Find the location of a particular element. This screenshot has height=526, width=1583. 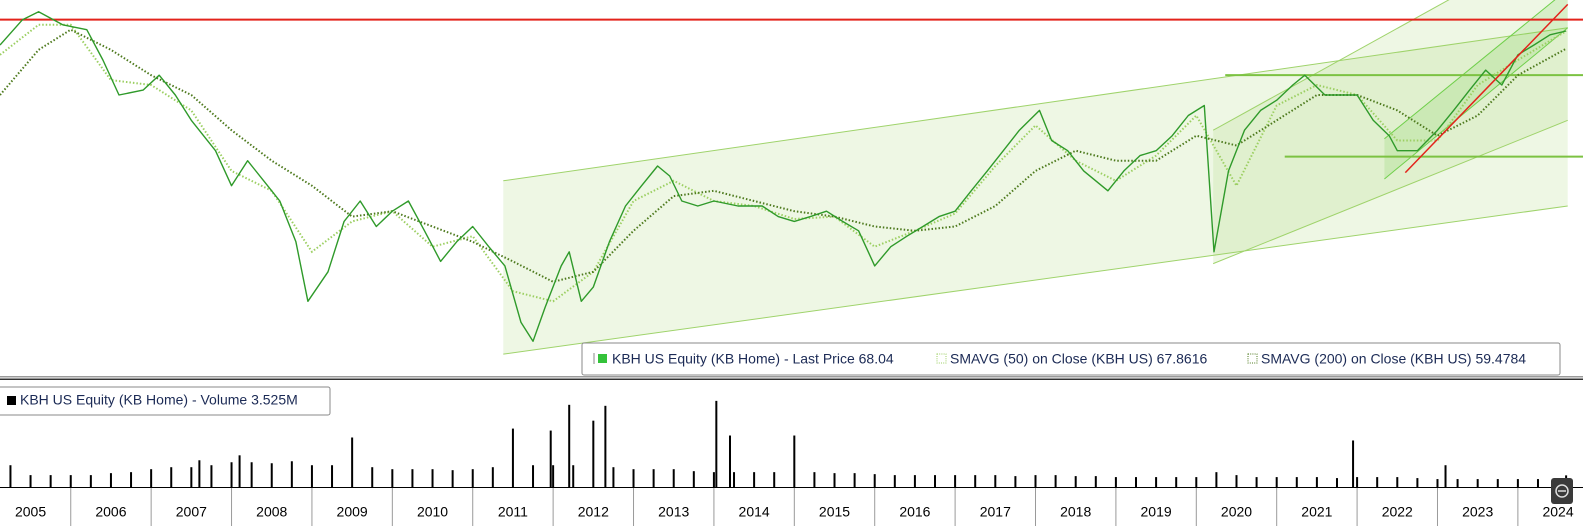

year-label: 2010 is located at coordinates (432, 512).